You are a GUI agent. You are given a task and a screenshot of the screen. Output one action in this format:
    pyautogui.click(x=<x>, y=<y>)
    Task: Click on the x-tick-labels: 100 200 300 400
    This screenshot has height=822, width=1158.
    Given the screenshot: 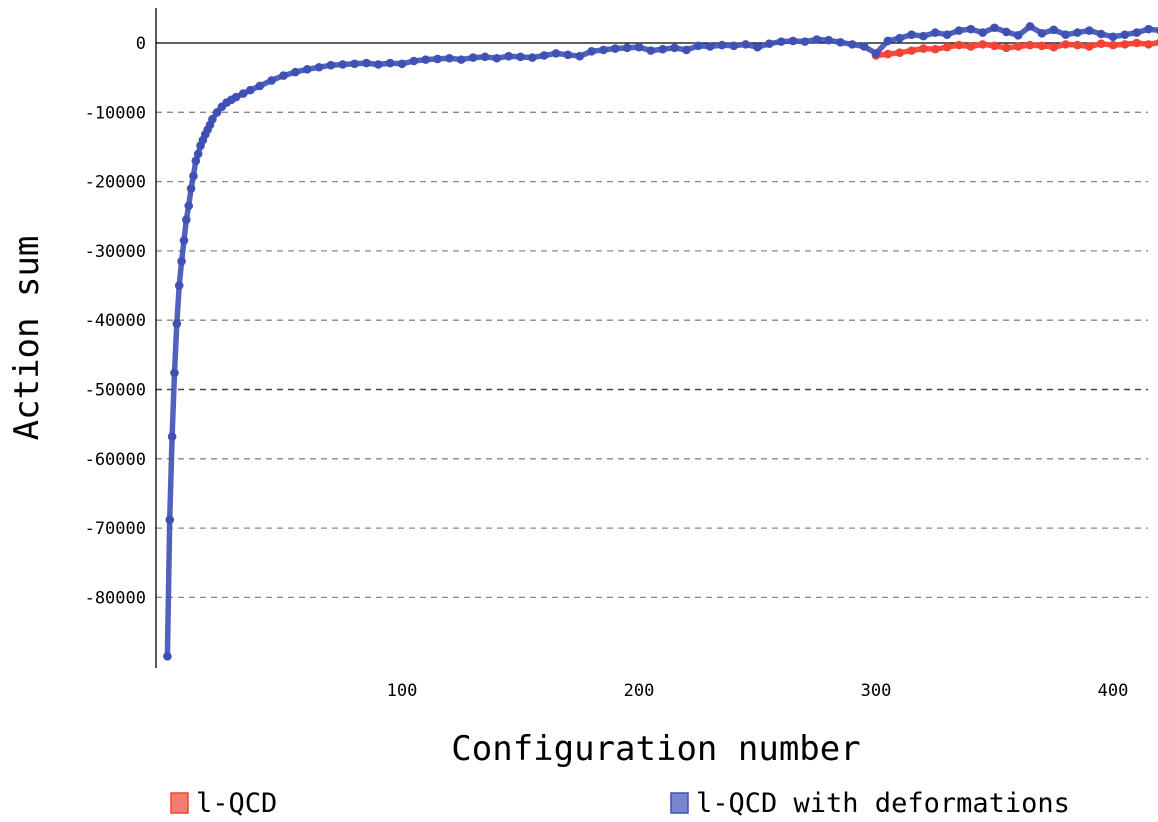 What is the action you would take?
    pyautogui.click(x=758, y=691)
    